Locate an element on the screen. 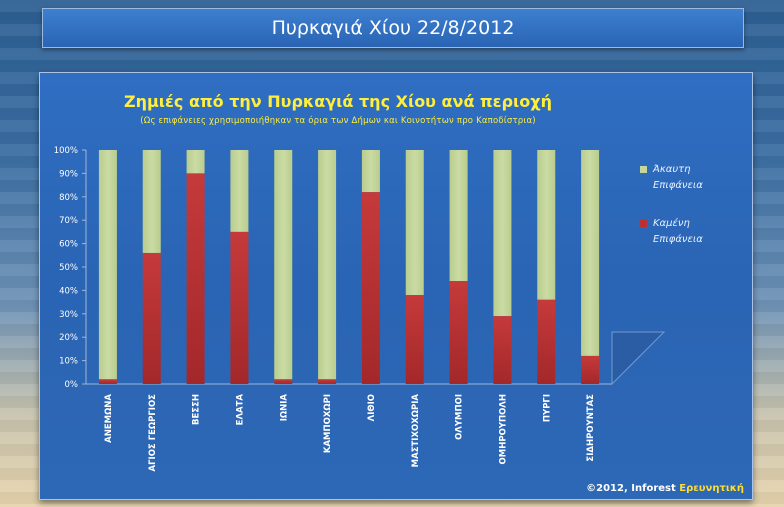 This screenshot has width=784, height=507. y-tick-label: 70% is located at coordinates (68, 221).